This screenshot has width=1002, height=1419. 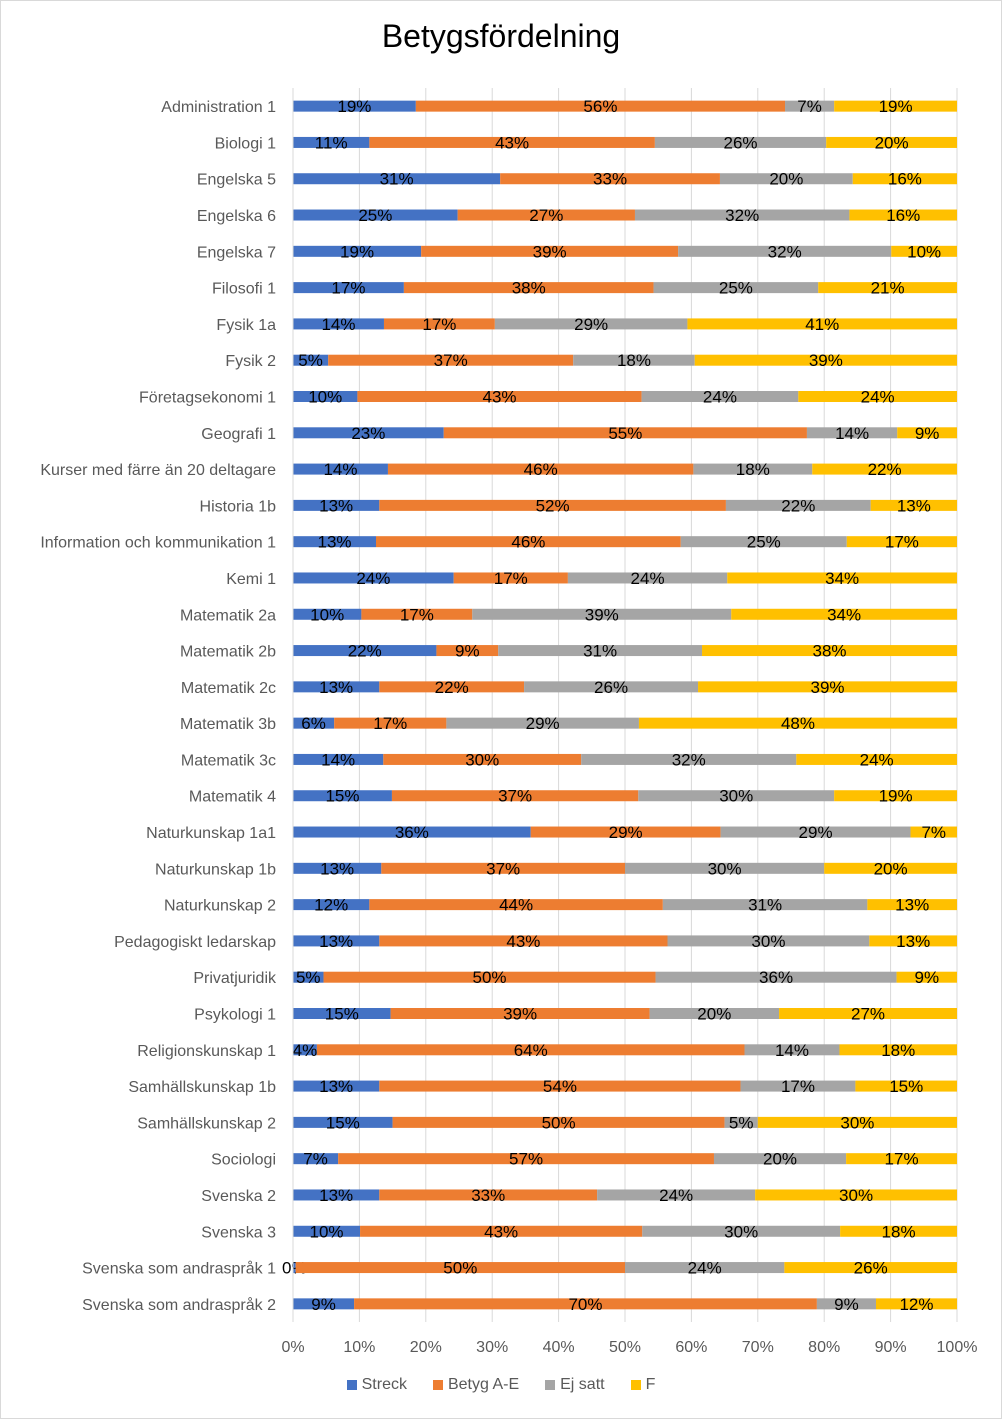 What do you see at coordinates (600, 106) in the screenshot?
I see `data-label: 56%` at bounding box center [600, 106].